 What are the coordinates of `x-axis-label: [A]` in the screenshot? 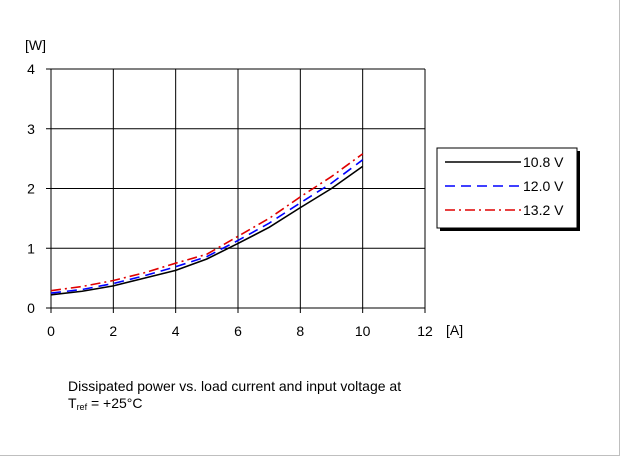 It's located at (454, 330).